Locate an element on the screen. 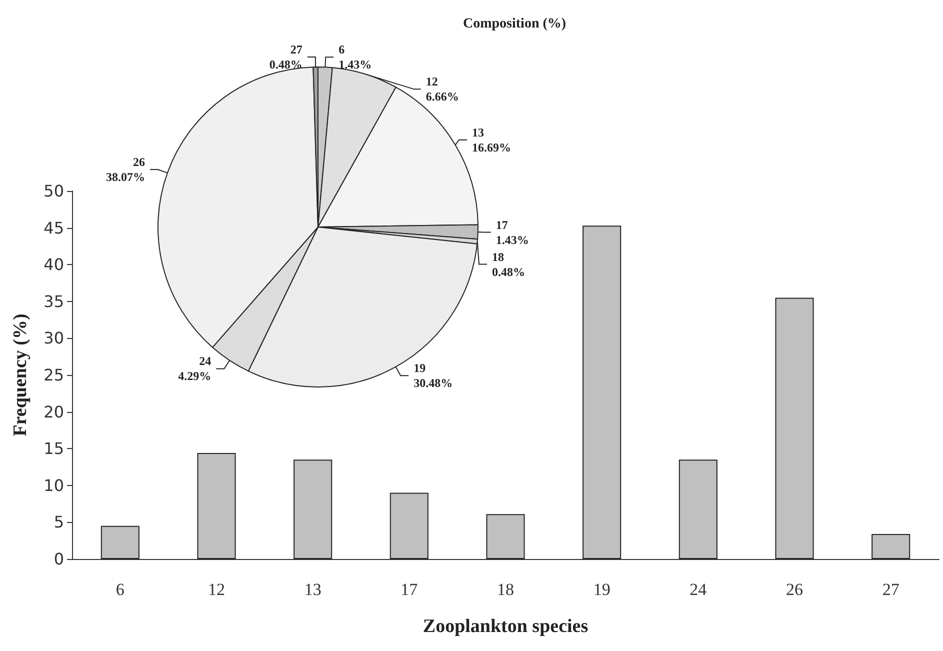 The height and width of the screenshot is (651, 943). x-axis-title: Zooplankton species is located at coordinates (505, 626).